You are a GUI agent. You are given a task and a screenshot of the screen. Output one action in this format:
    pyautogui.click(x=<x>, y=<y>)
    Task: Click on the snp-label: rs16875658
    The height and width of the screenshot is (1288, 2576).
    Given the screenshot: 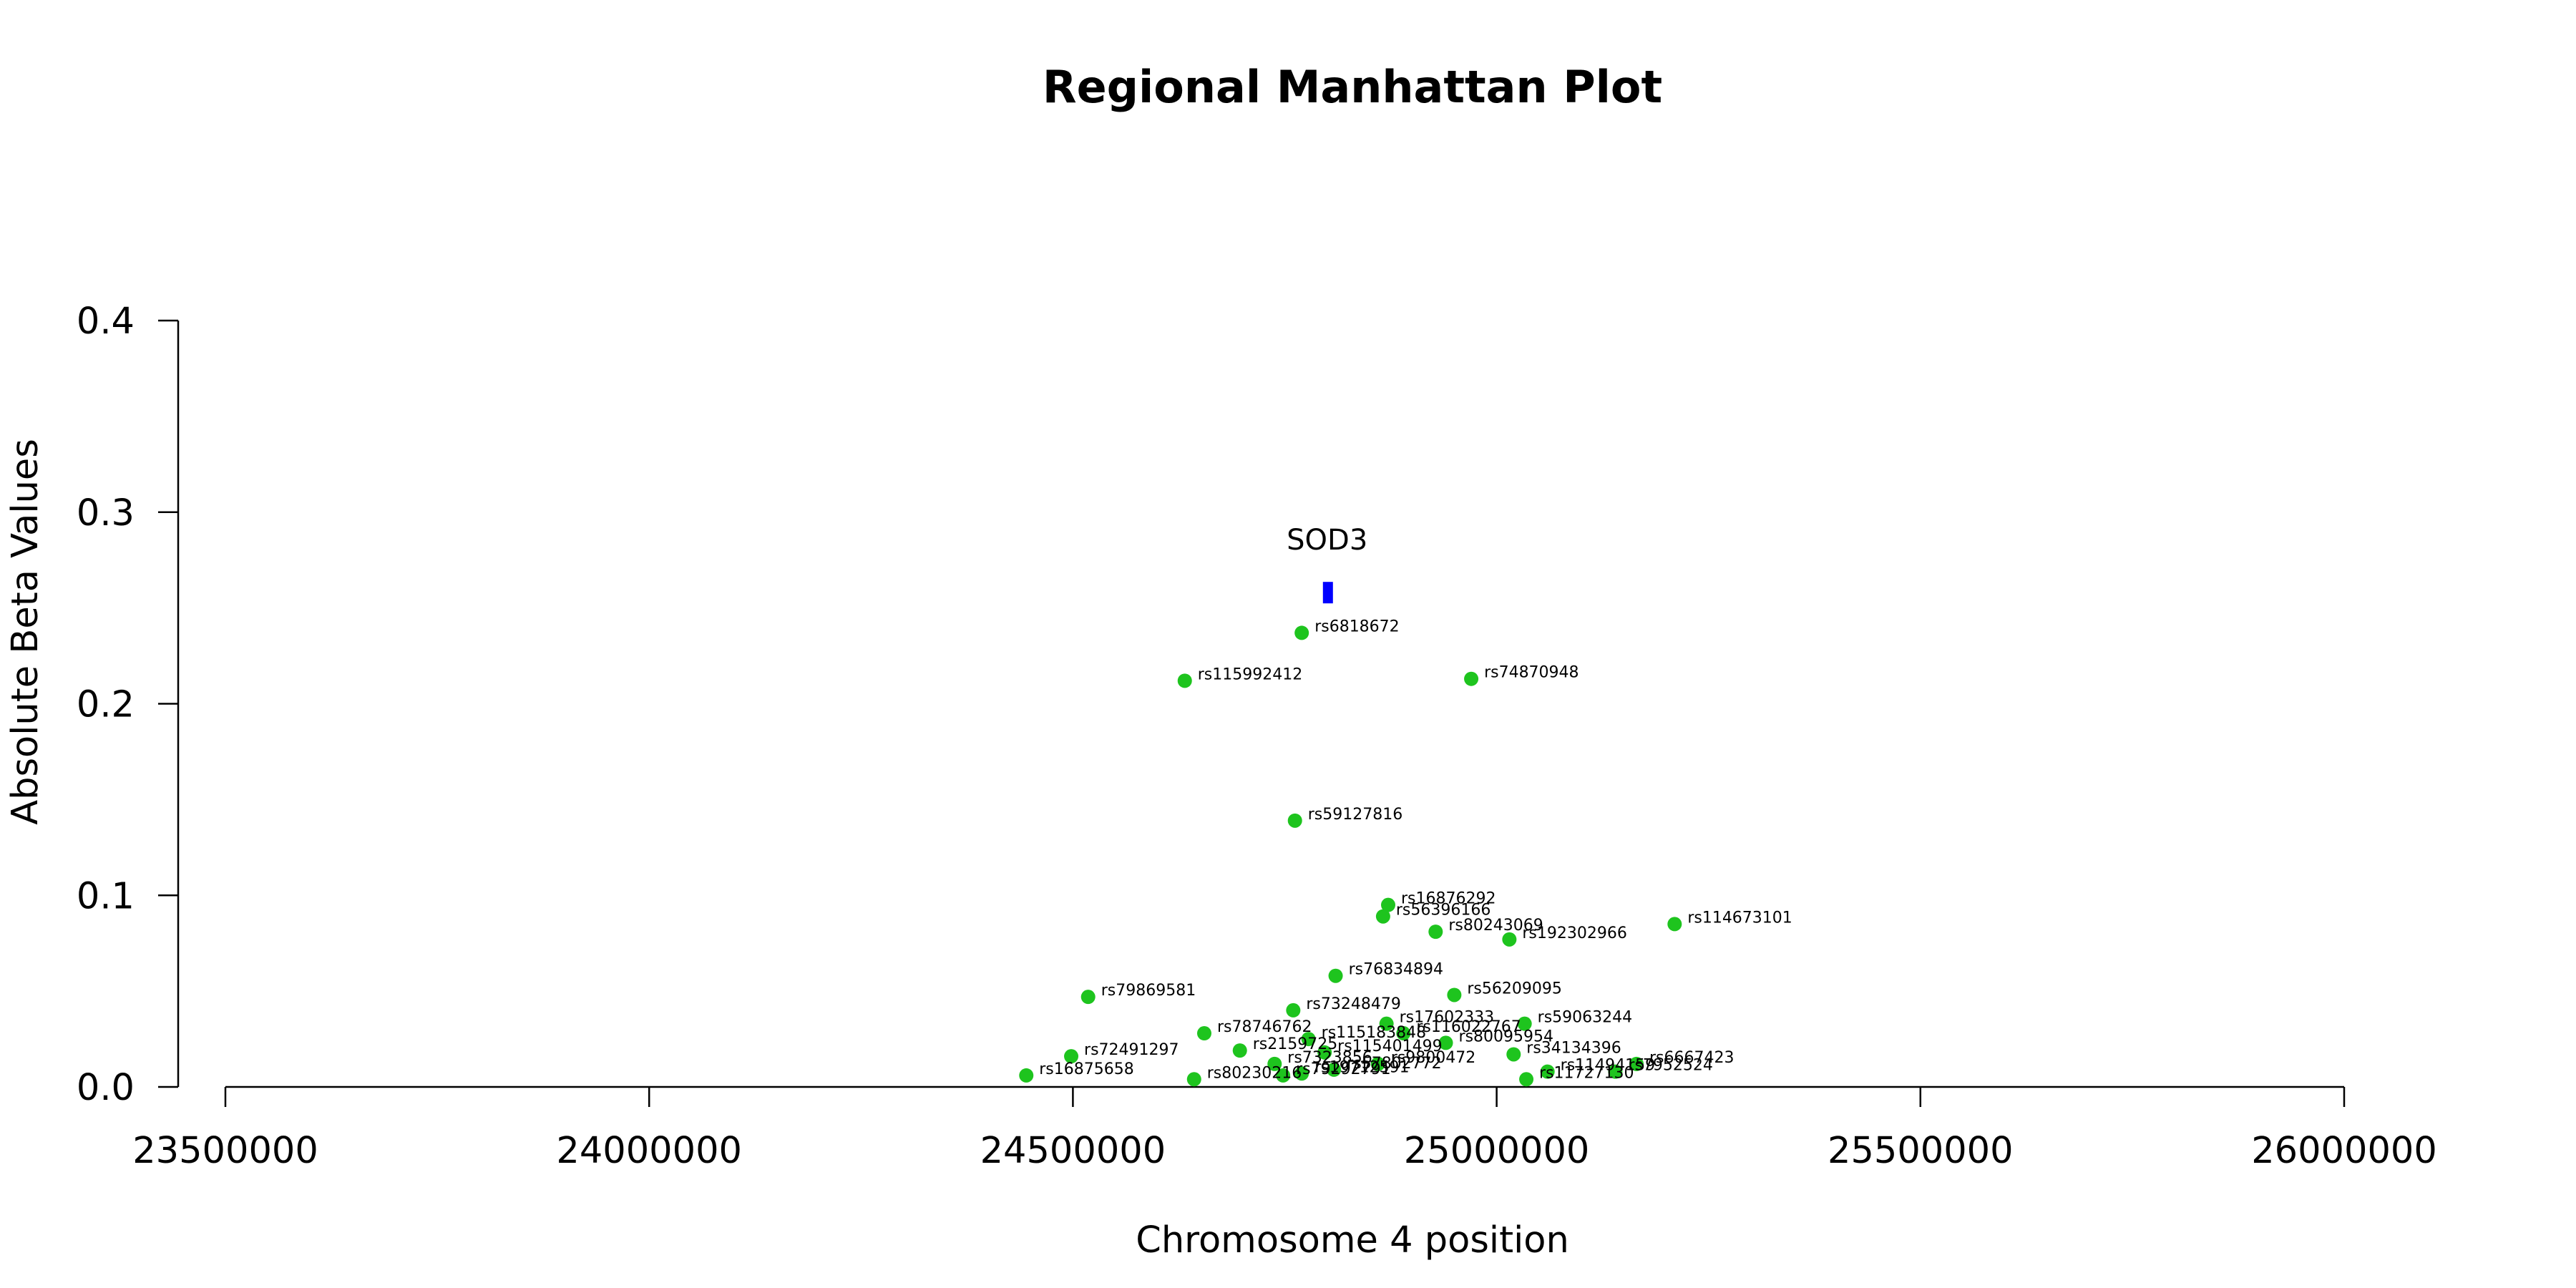 What is the action you would take?
    pyautogui.click(x=1086, y=1069)
    